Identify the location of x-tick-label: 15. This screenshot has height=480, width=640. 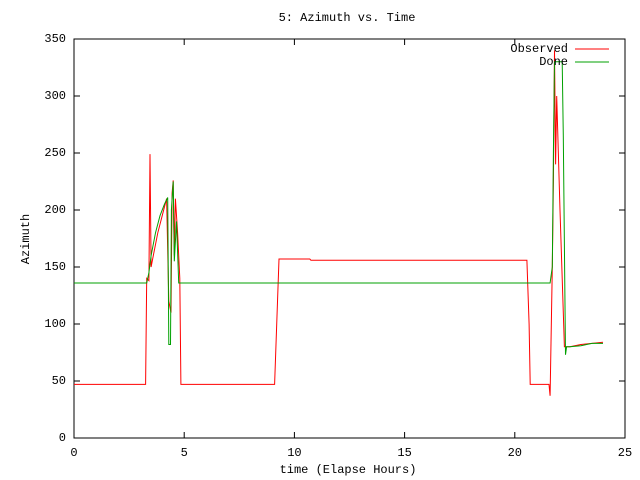
(404, 453).